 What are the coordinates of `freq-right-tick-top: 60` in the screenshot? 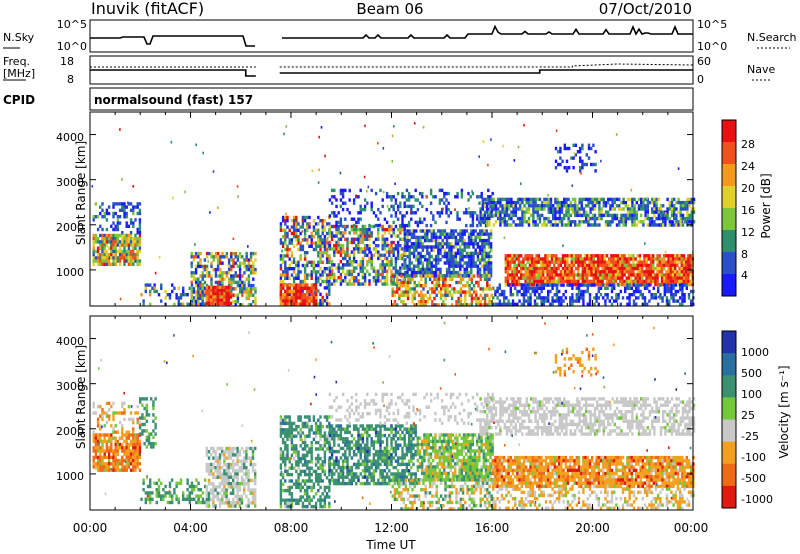 It's located at (704, 61).